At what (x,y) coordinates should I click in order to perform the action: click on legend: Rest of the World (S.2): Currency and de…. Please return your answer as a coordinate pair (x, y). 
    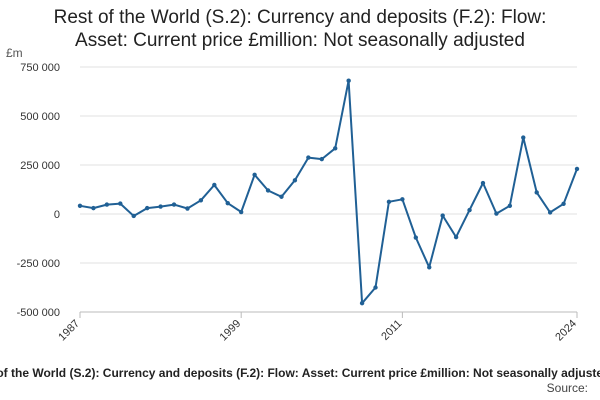
    Looking at the image, I should click on (300, 374).